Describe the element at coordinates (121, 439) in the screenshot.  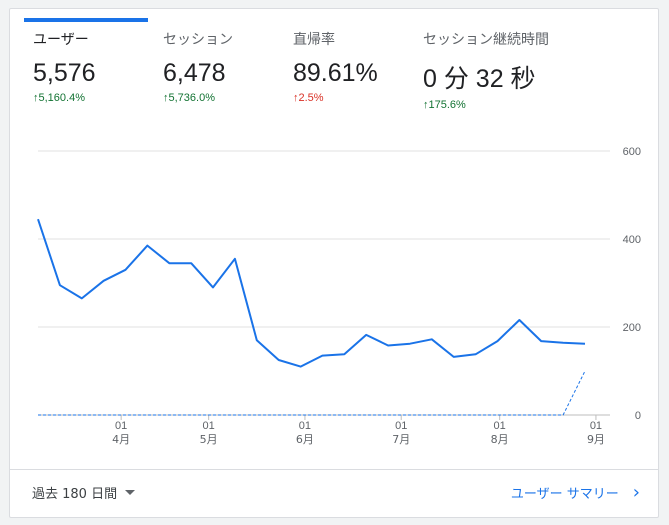
I see `x-tick-sublabel: 4月` at that location.